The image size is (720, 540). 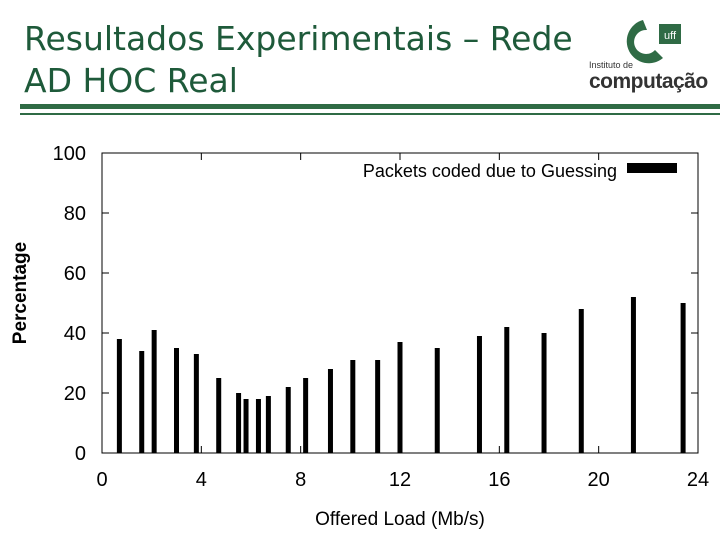 I want to click on logo-small-text: Instituto de, so click(x=611, y=65).